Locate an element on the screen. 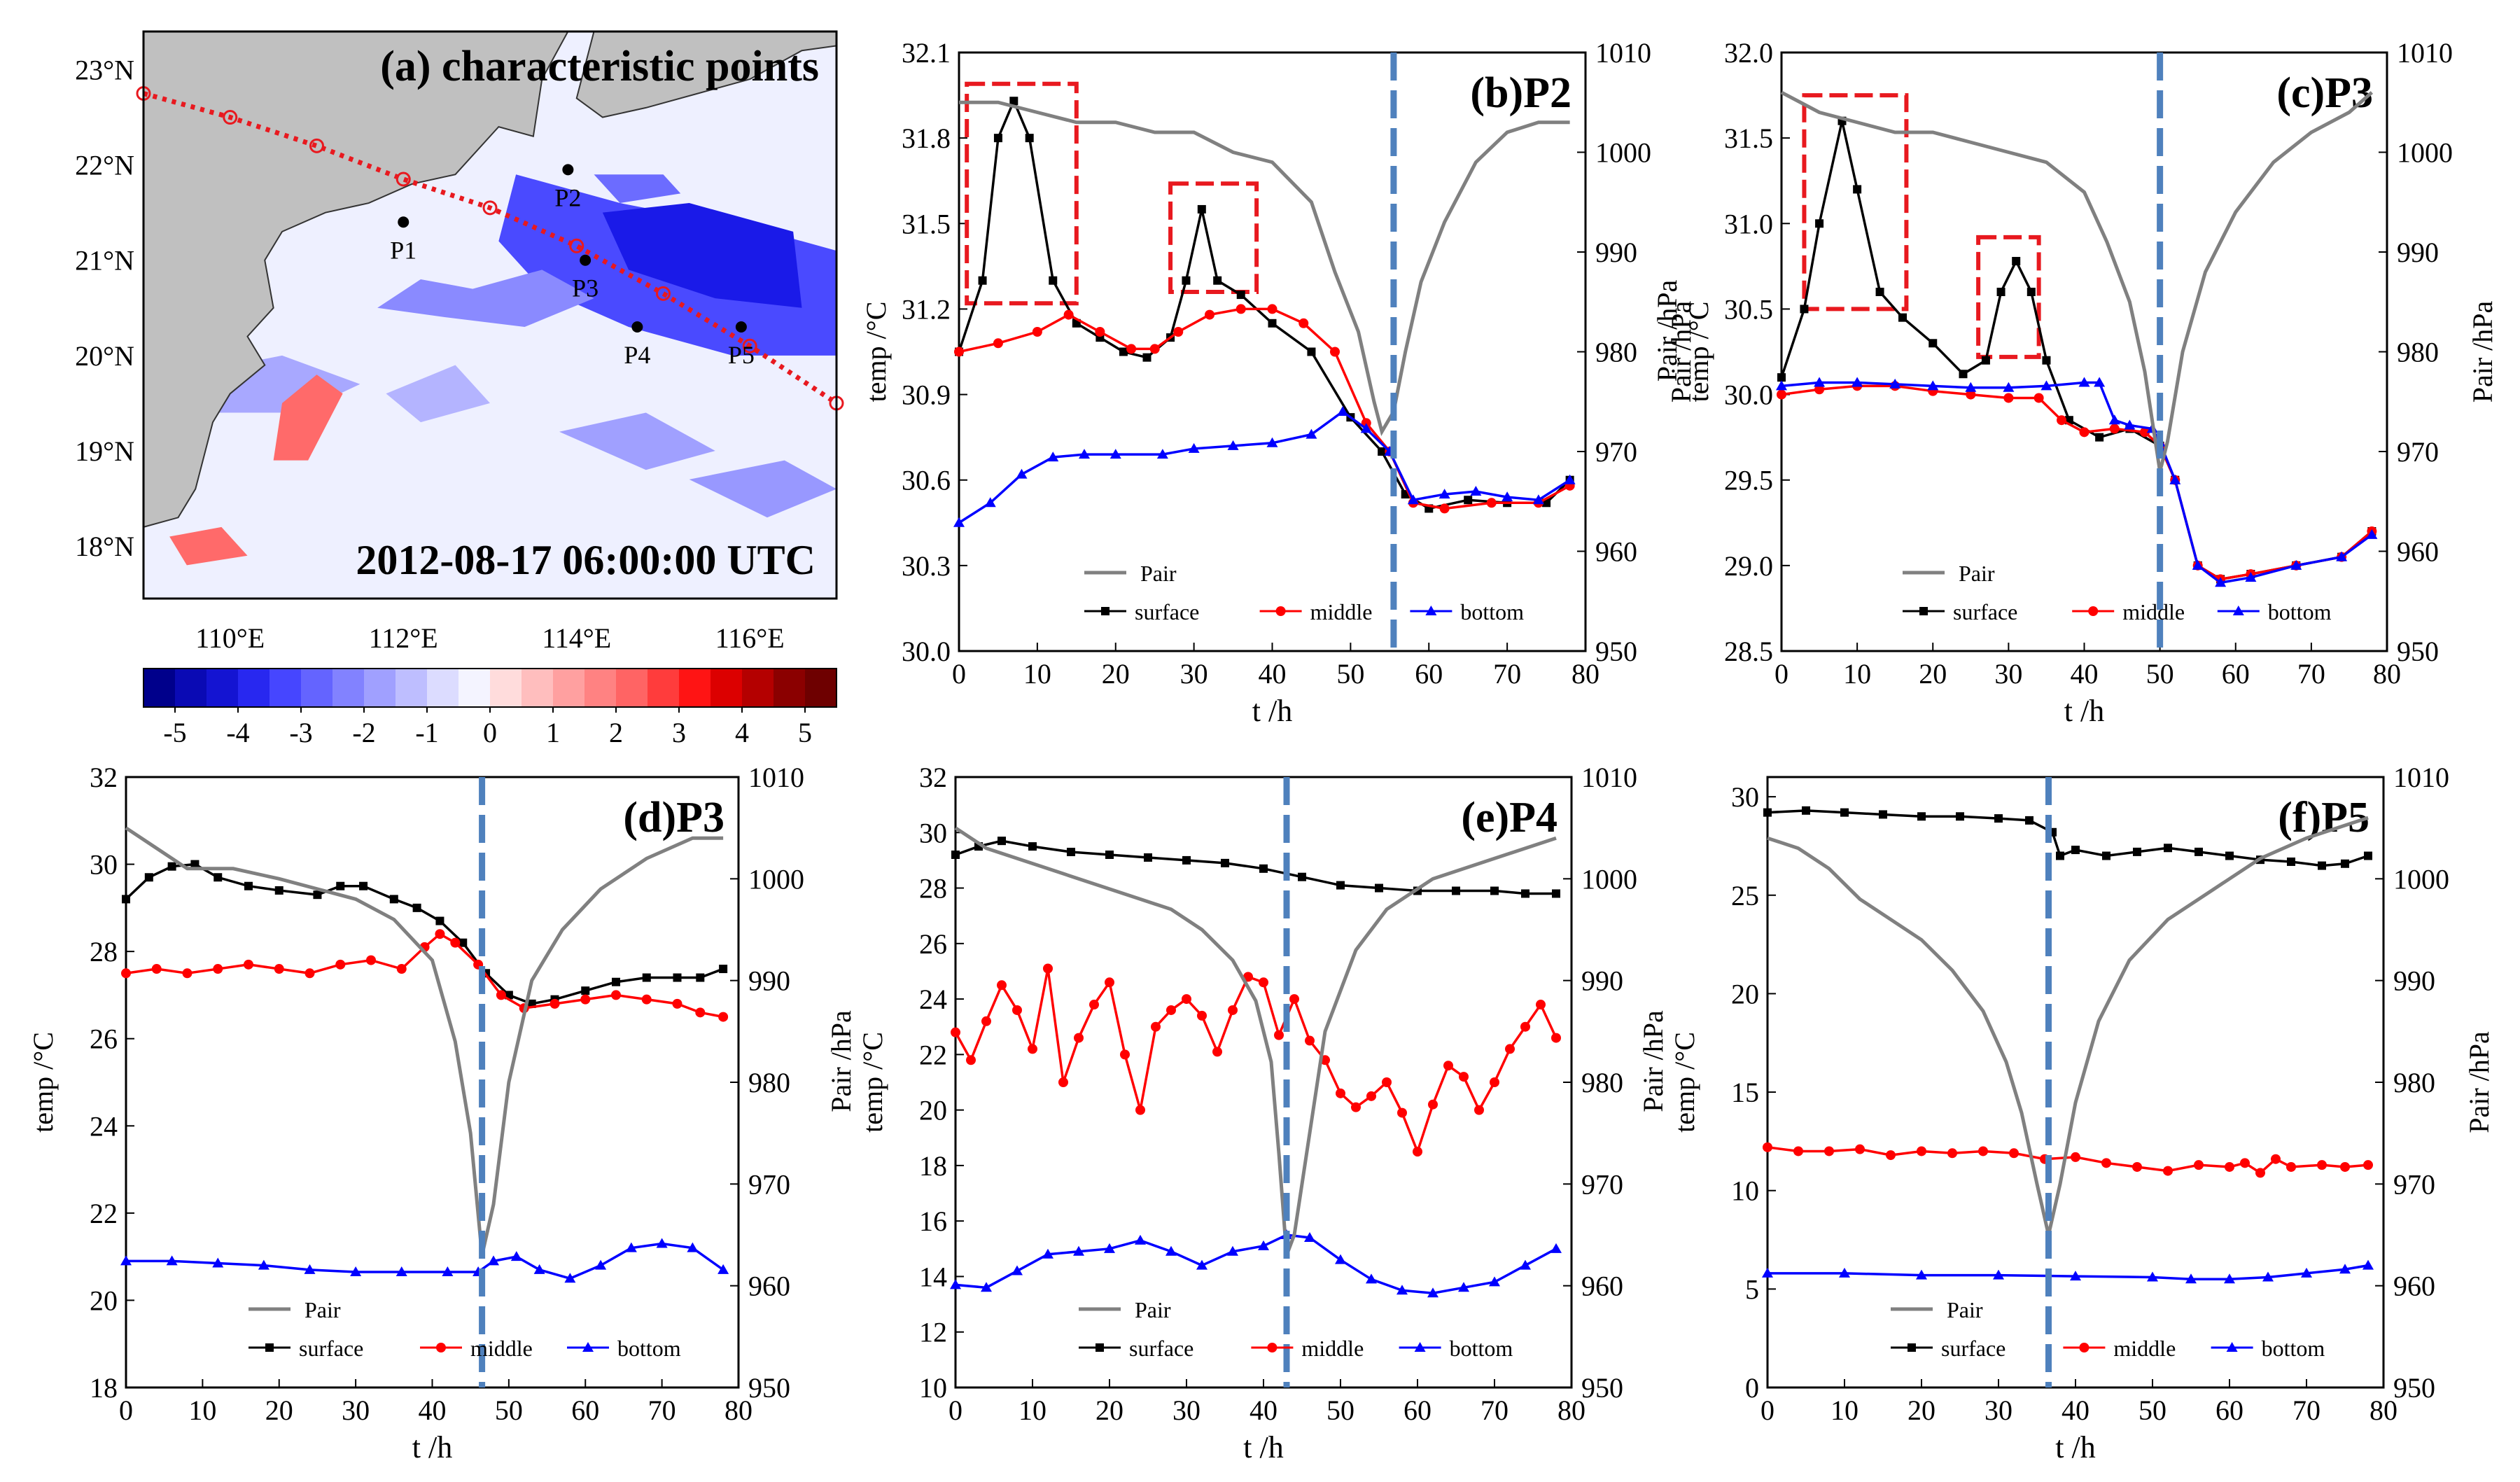 The height and width of the screenshot is (1482, 2520). x-tick-label: 30 is located at coordinates (1194, 674).